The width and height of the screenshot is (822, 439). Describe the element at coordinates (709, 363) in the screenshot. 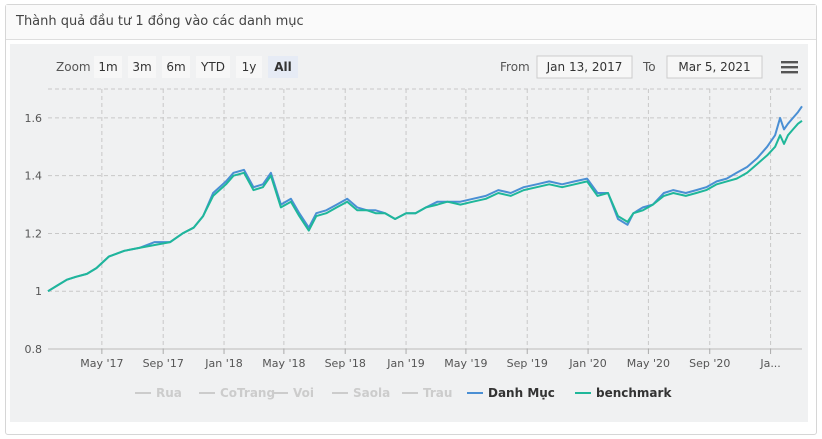

I see `x-tick-label: Sep '20` at that location.